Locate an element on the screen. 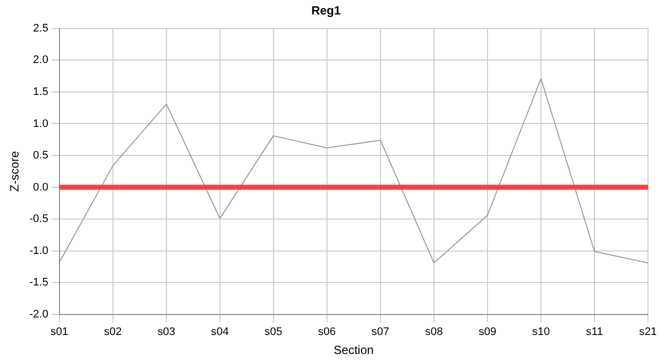 The width and height of the screenshot is (660, 360). y-tick-label: 0.5 is located at coordinates (40, 156).